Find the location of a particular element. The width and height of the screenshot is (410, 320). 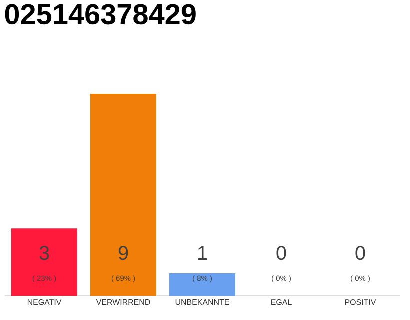

data-label: 9 is located at coordinates (123, 253).